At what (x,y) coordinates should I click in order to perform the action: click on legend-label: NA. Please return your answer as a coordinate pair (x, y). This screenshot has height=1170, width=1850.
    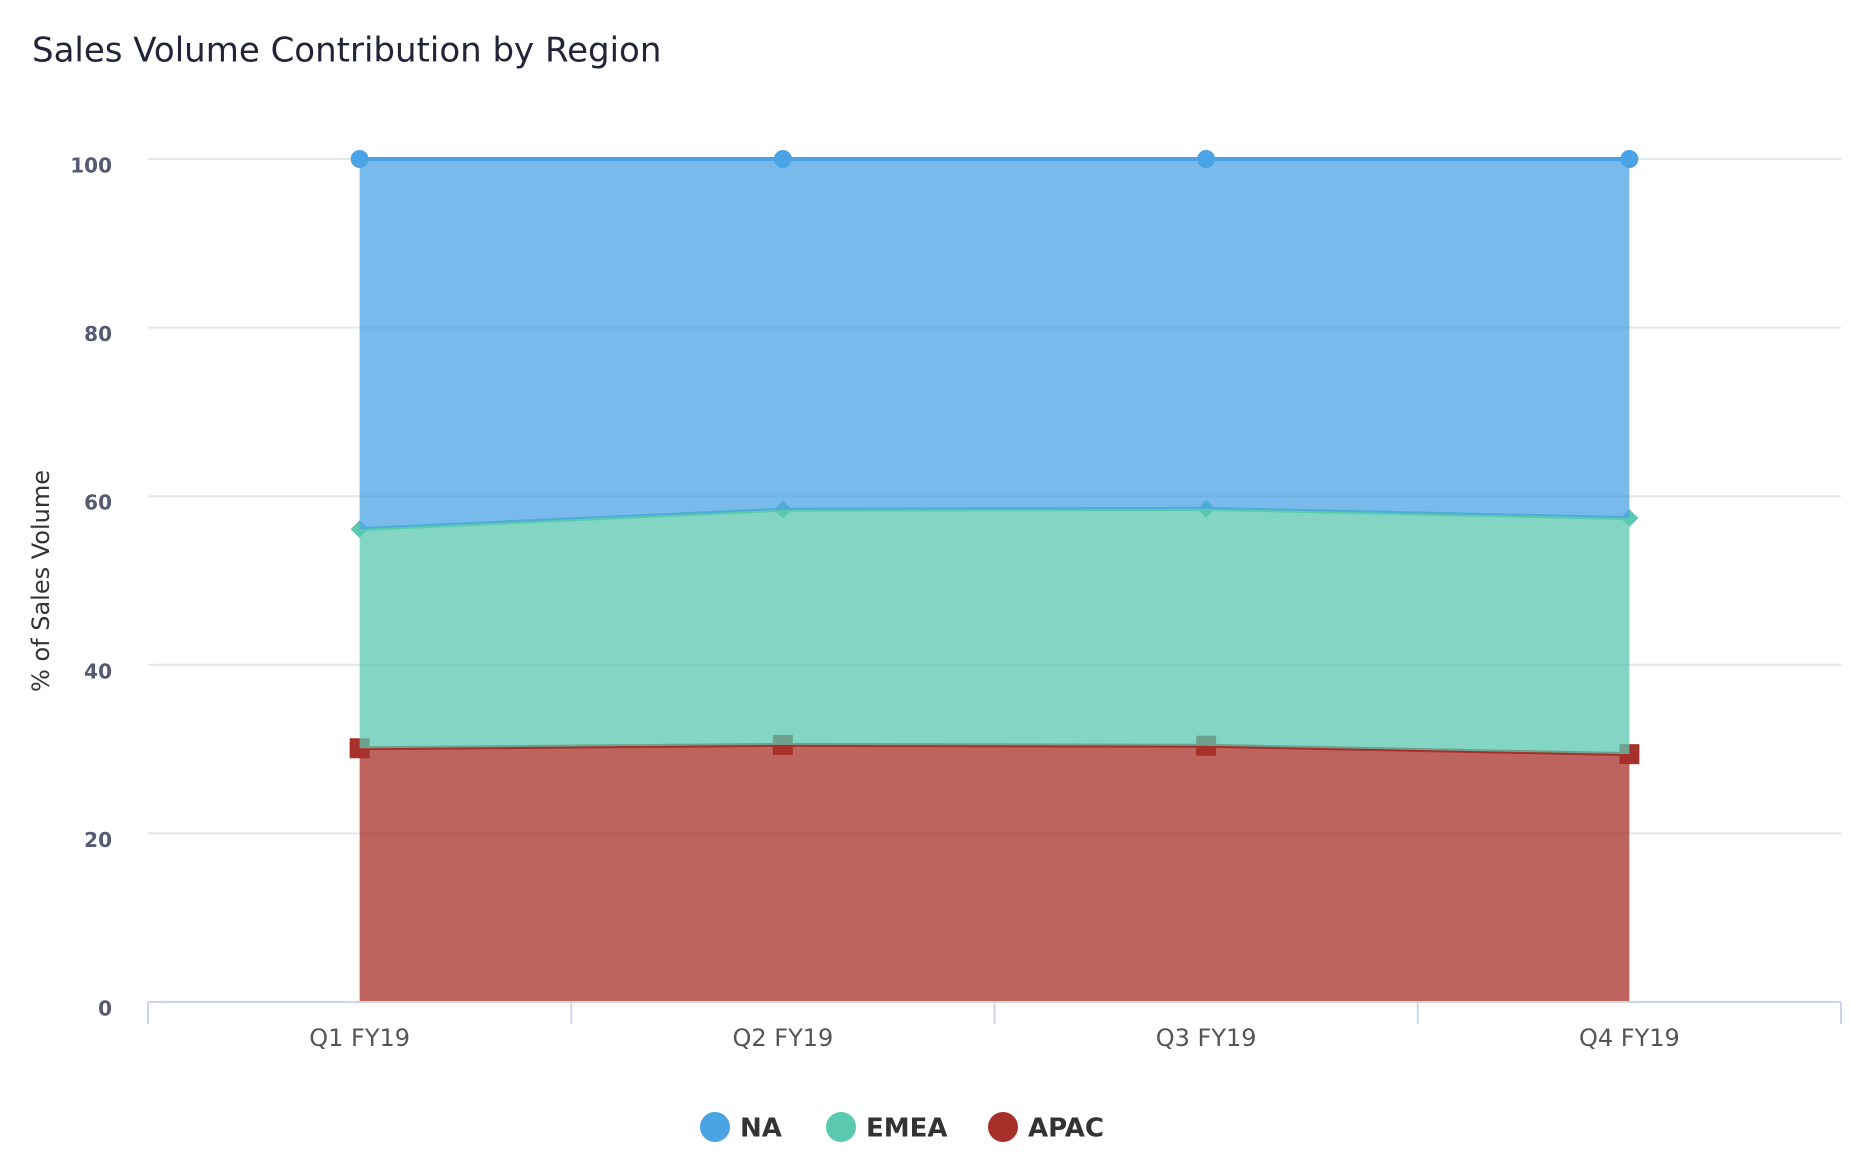
    Looking at the image, I should click on (761, 1129).